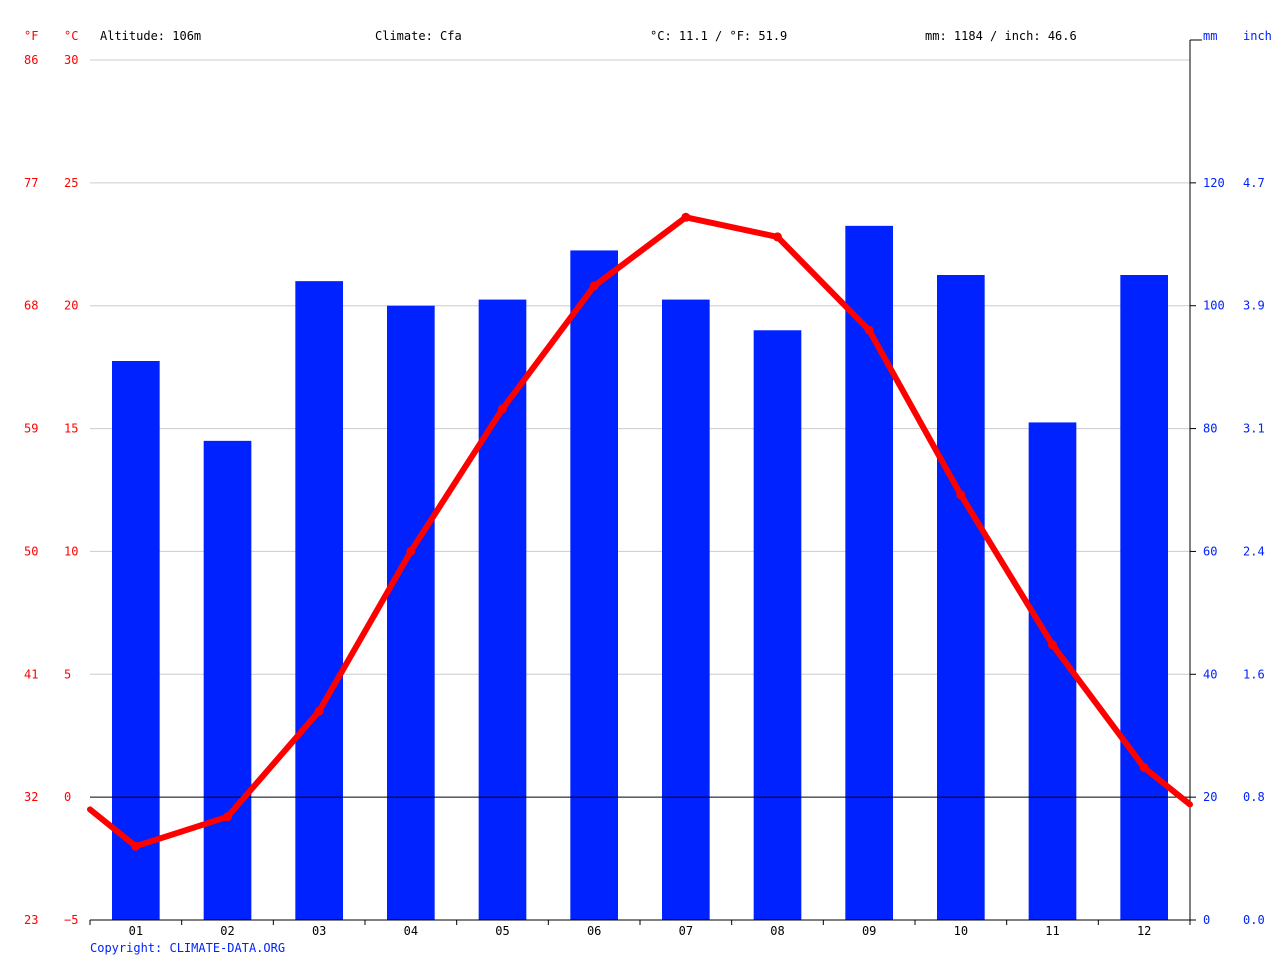 The height and width of the screenshot is (960, 1280). I want to click on fahrenheit-tick-label: 41, so click(31, 674).